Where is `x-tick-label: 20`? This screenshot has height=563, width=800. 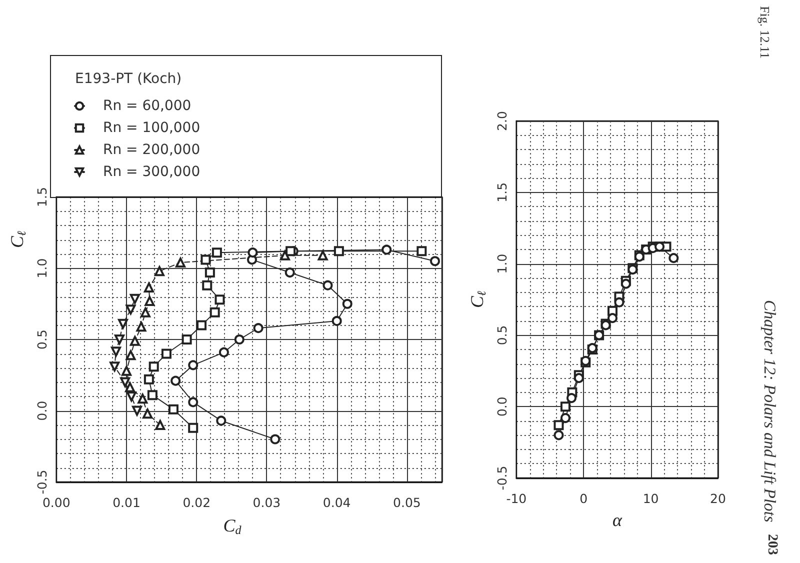 x-tick-label: 20 is located at coordinates (718, 498).